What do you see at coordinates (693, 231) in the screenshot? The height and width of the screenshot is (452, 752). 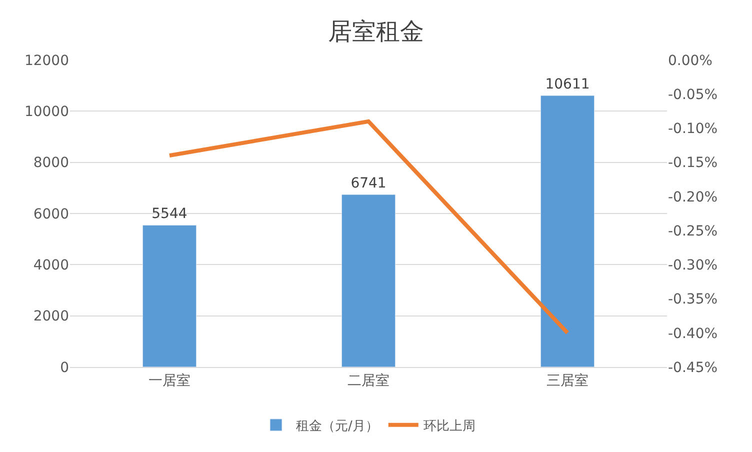 I see `y2-tick-label: -0.25%` at bounding box center [693, 231].